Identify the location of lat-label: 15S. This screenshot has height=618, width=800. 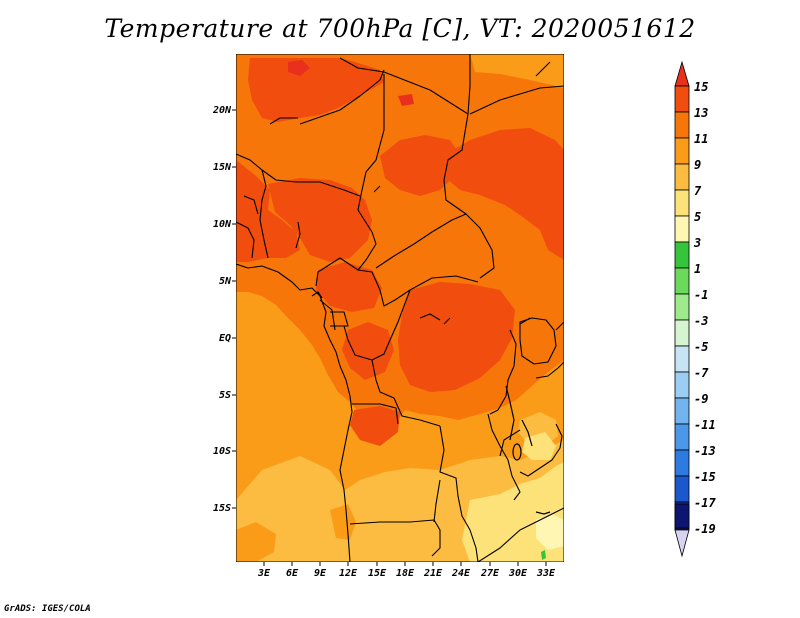
(222, 508).